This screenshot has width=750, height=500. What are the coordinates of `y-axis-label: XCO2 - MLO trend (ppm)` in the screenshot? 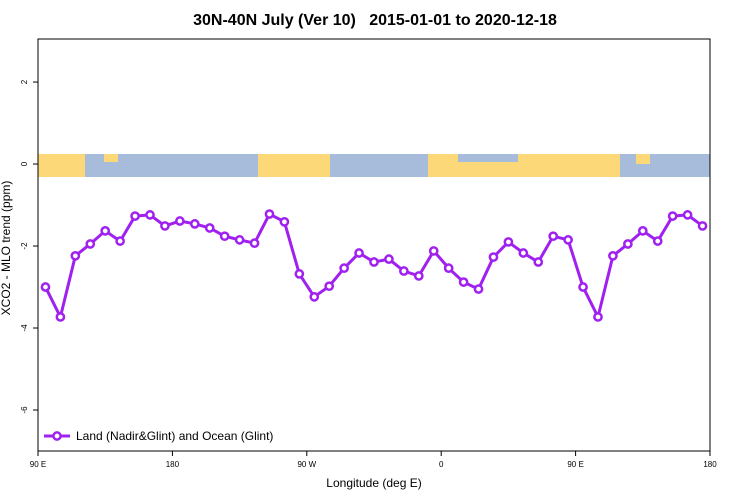 It's located at (6, 248).